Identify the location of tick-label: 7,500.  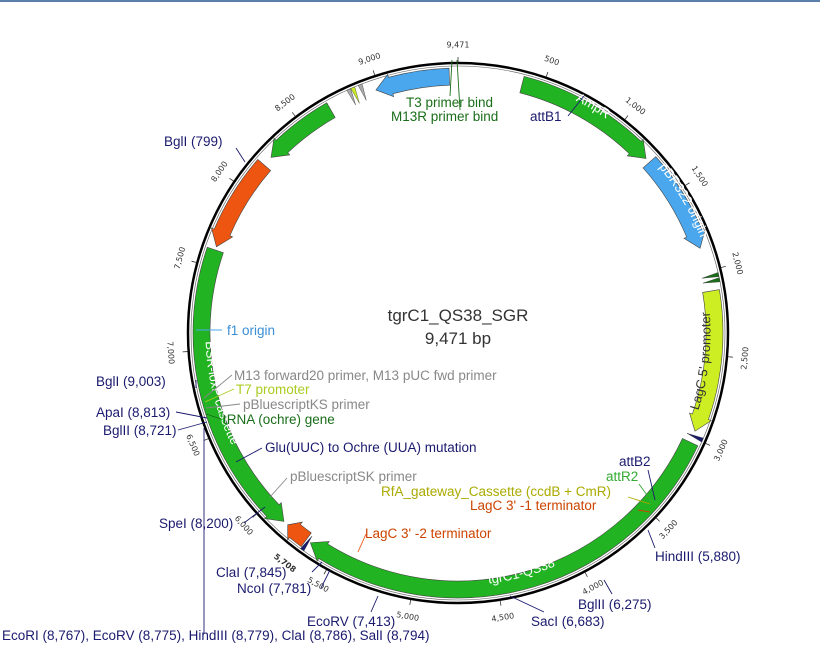
(180, 258).